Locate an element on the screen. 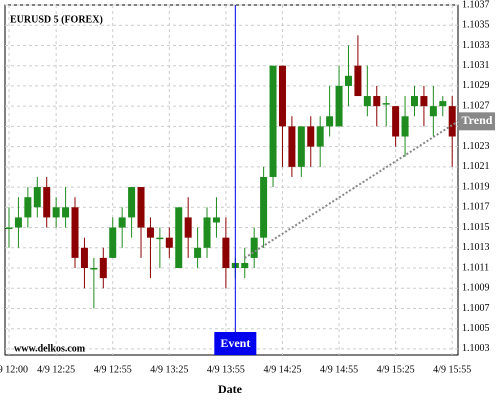 This screenshot has width=500, height=400. y-tick-label: 1.1037 is located at coordinates (476, 5).